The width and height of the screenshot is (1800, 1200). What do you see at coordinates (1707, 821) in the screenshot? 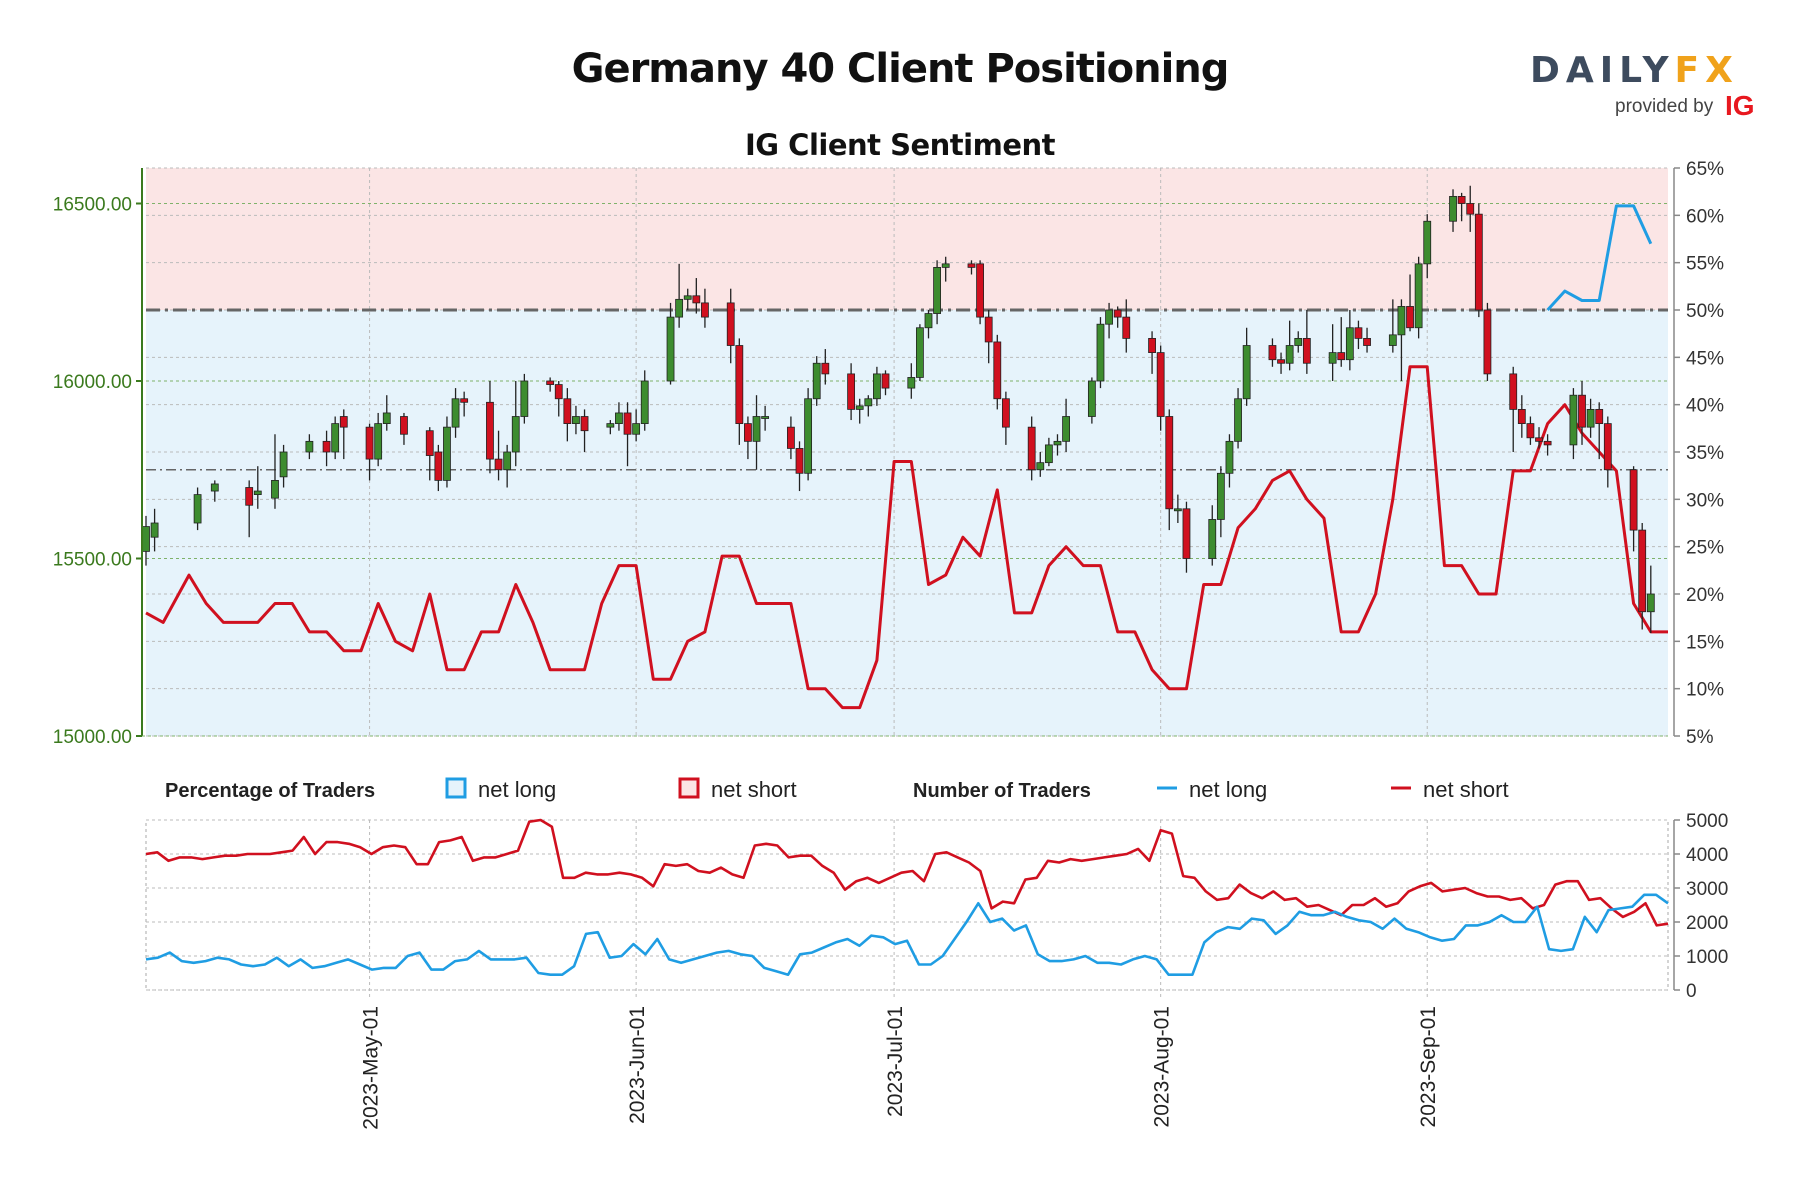
I see `count-tick-label: 5000` at bounding box center [1707, 821].